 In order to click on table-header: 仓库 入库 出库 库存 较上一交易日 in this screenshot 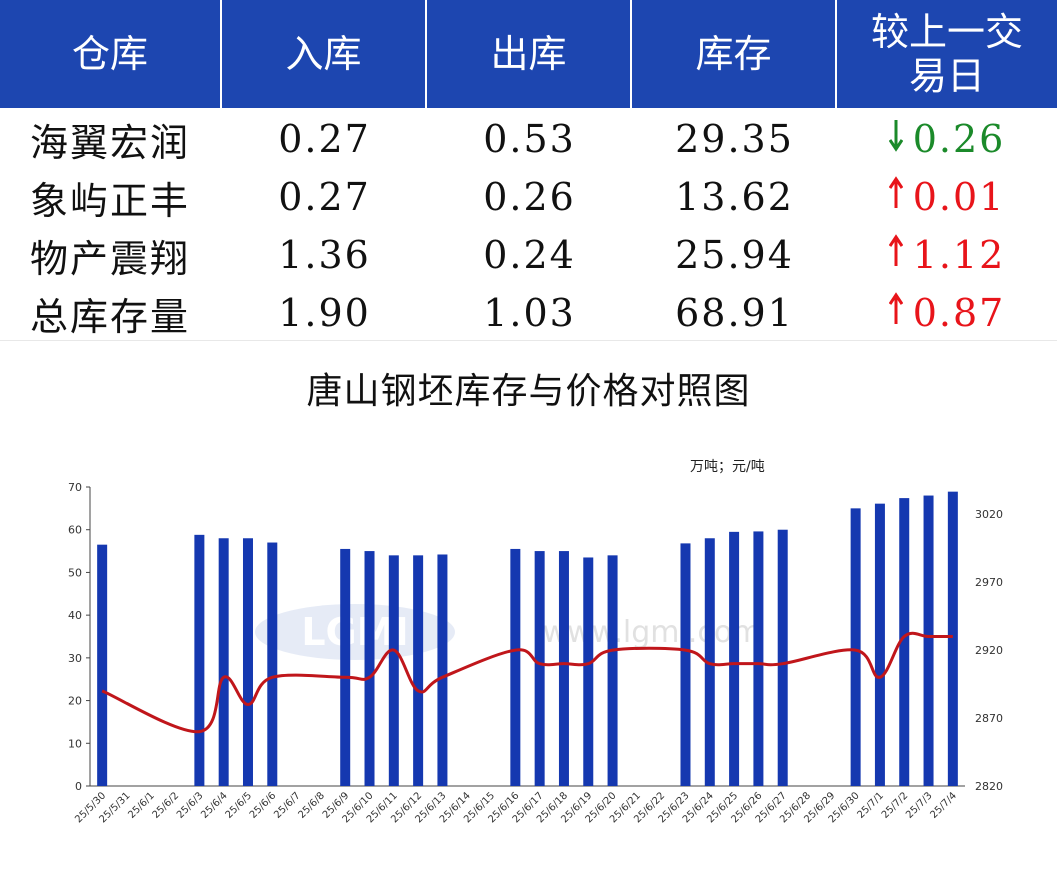, I will do `click(528, 54)`.